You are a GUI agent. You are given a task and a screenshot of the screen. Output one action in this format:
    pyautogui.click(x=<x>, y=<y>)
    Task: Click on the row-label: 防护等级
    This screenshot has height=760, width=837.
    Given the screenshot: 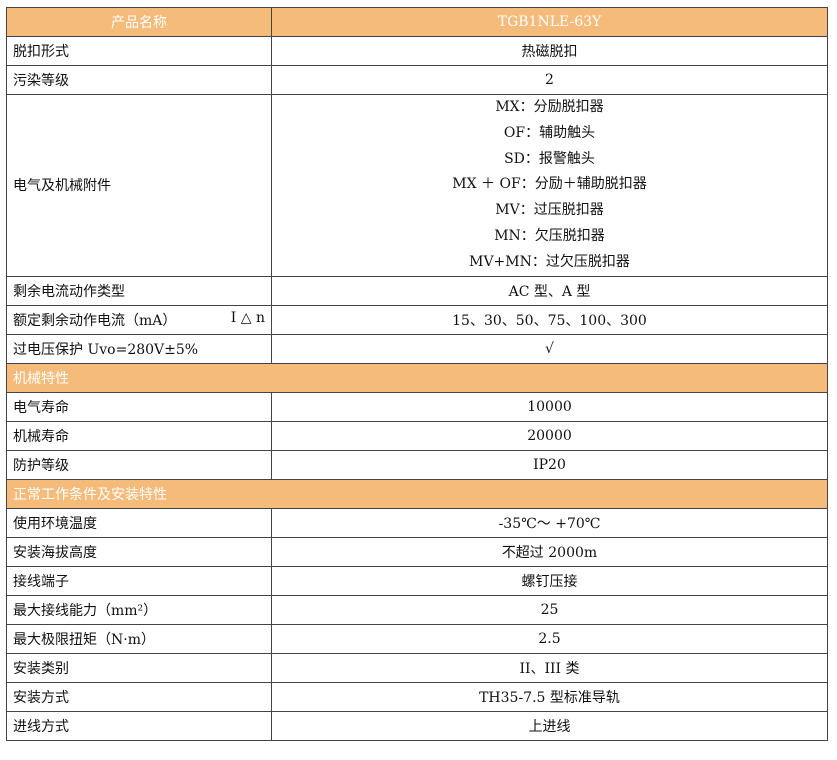 What is the action you would take?
    pyautogui.click(x=139, y=464)
    